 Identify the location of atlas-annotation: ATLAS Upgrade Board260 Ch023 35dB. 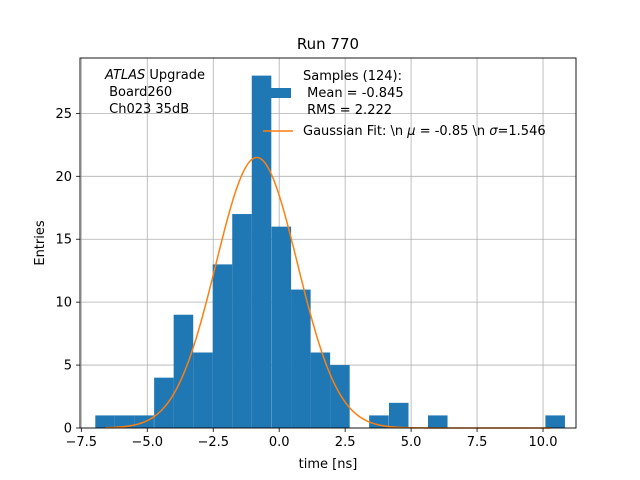
(154, 92).